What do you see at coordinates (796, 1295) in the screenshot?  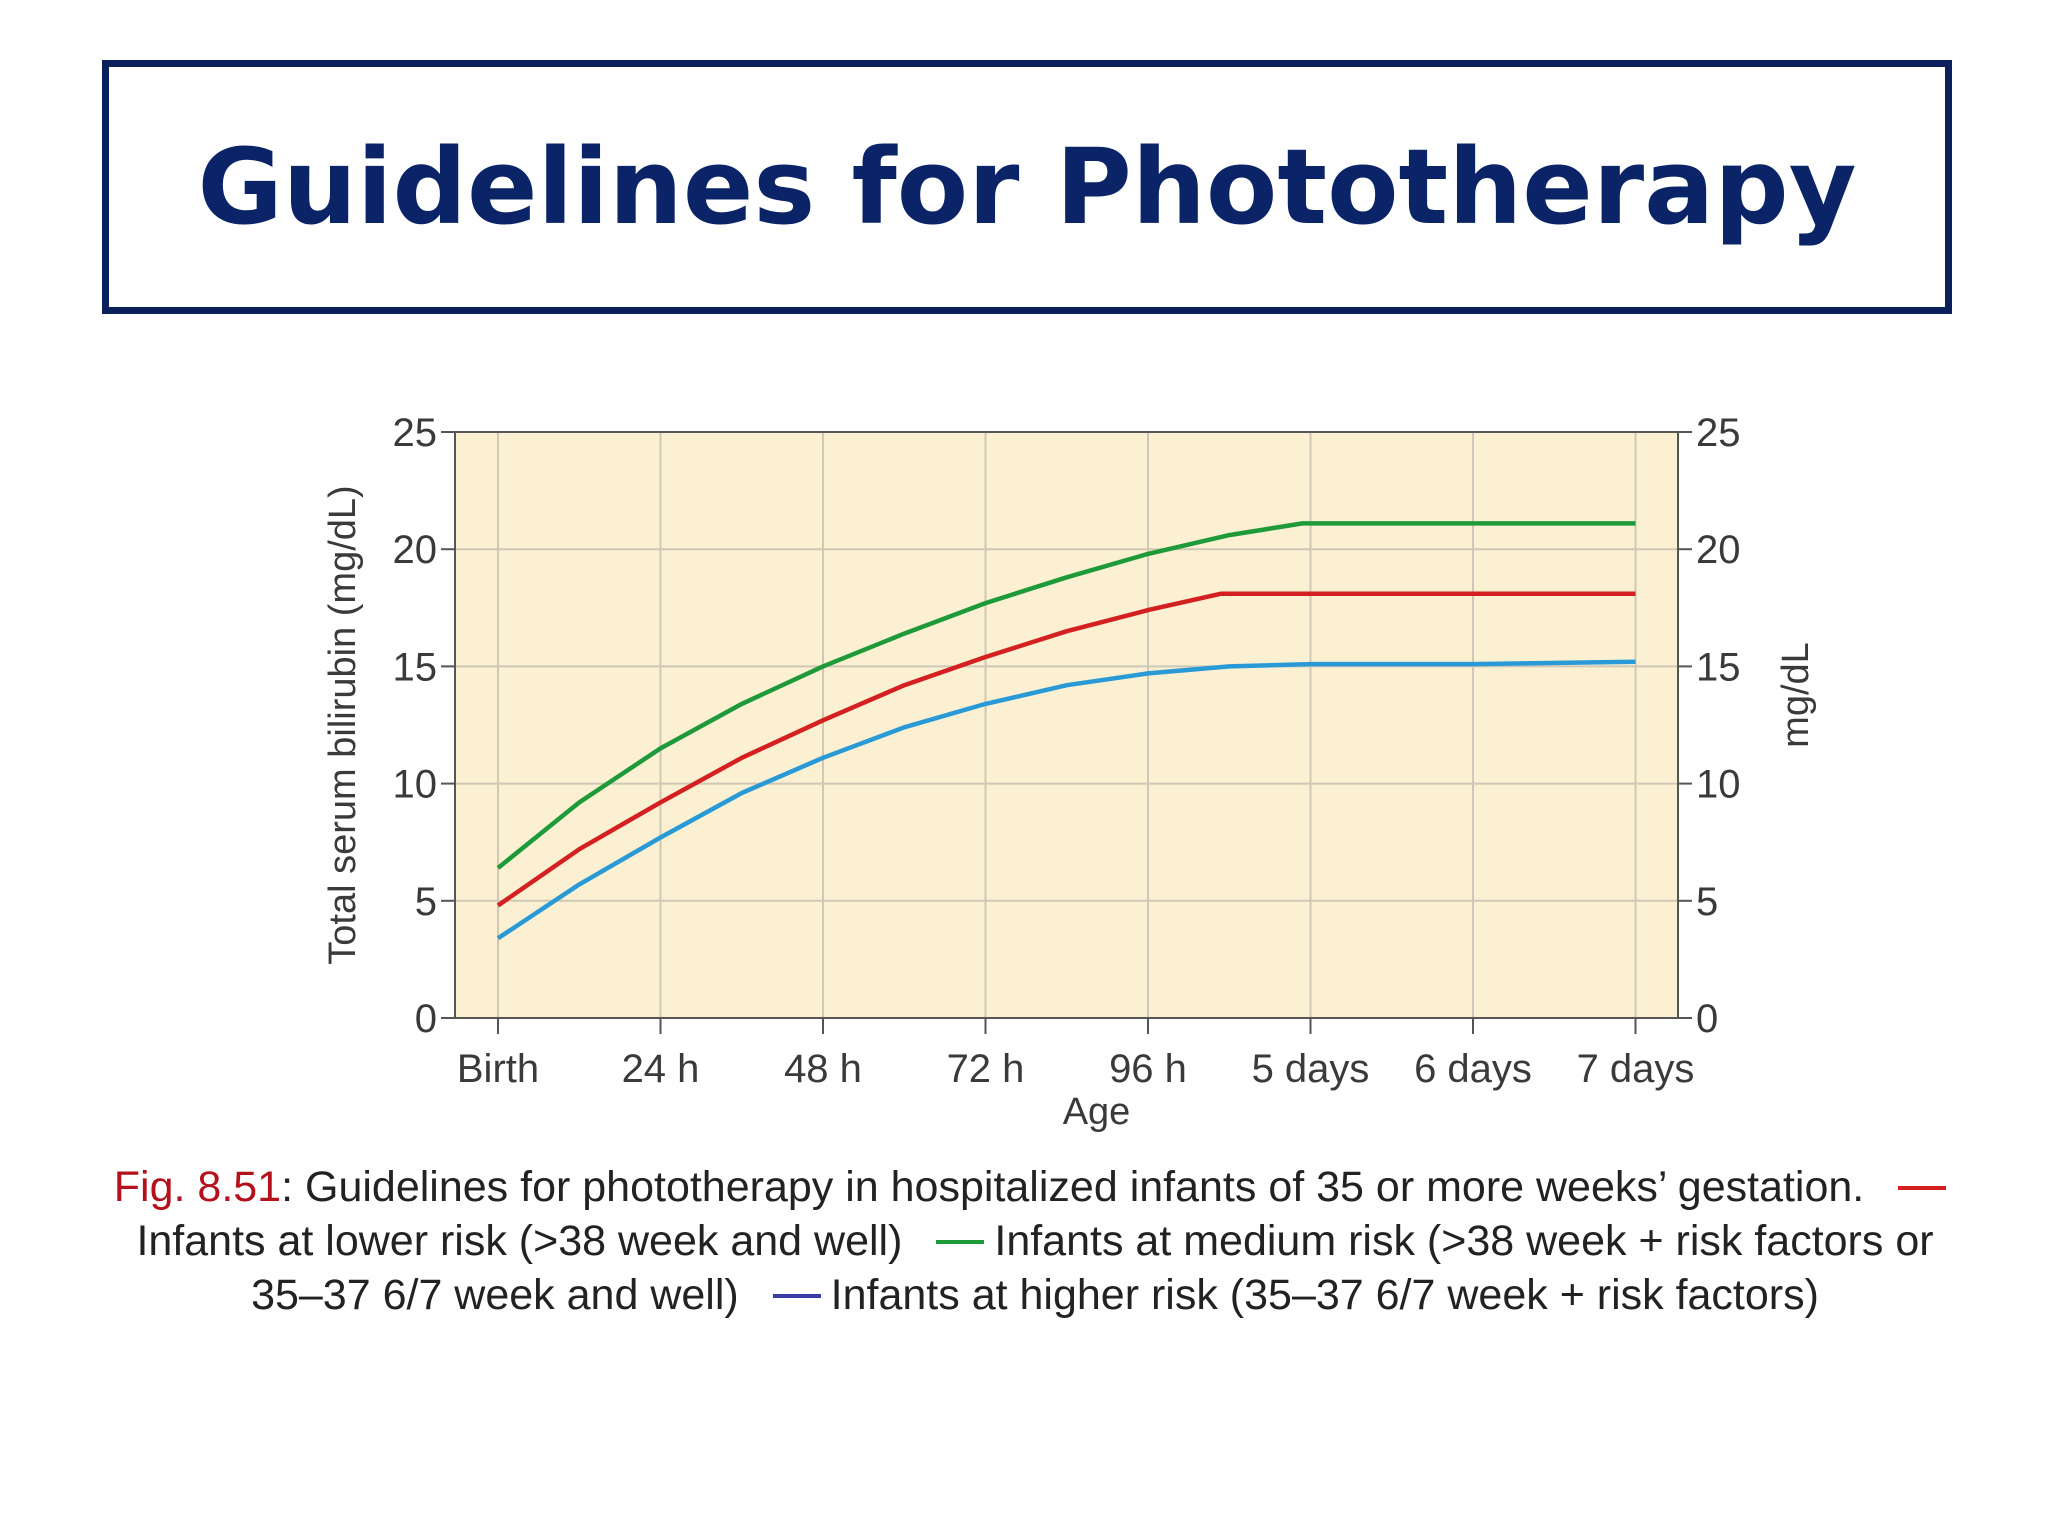 I see `legend-higher-swatch` at bounding box center [796, 1295].